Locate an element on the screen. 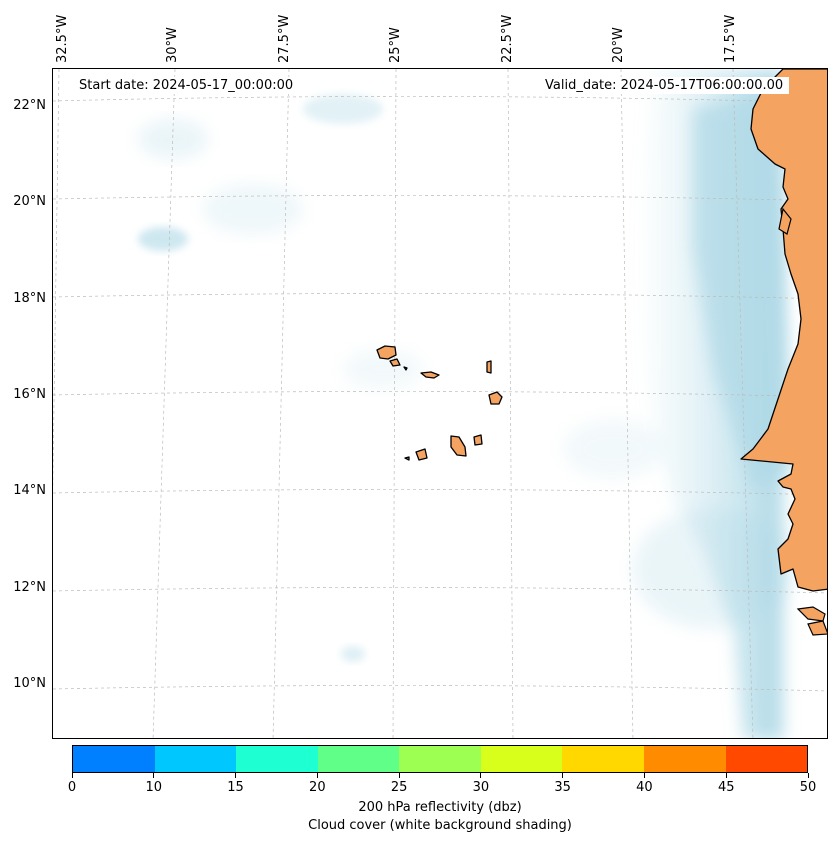 The height and width of the screenshot is (843, 837). island-maio is located at coordinates (478, 440).